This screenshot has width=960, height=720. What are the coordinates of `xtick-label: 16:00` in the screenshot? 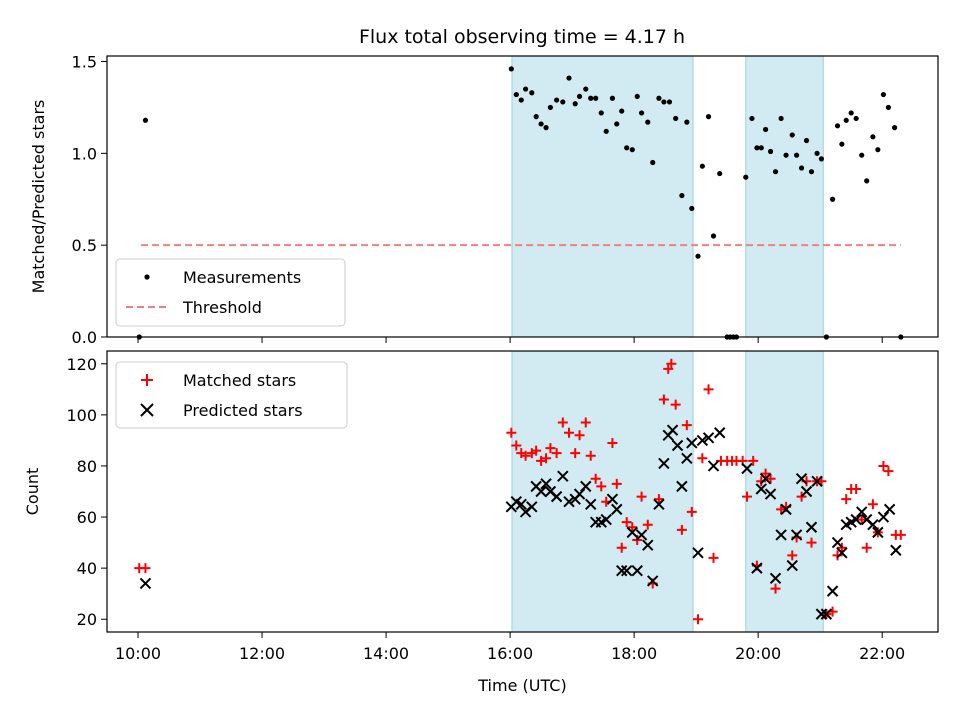 It's located at (510, 653).